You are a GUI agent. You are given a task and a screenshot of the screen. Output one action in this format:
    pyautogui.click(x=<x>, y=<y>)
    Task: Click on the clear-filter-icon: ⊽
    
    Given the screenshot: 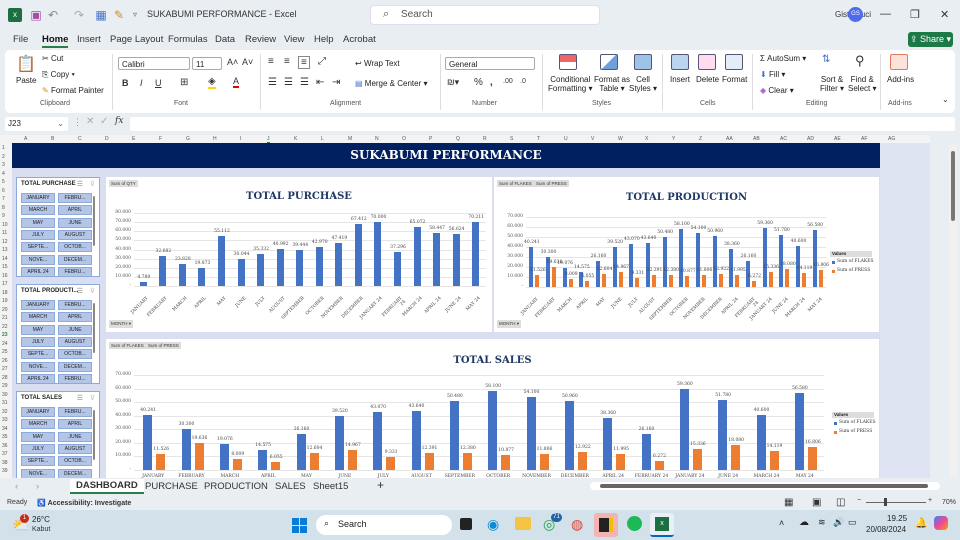 What is the action you would take?
    pyautogui.click(x=92, y=398)
    